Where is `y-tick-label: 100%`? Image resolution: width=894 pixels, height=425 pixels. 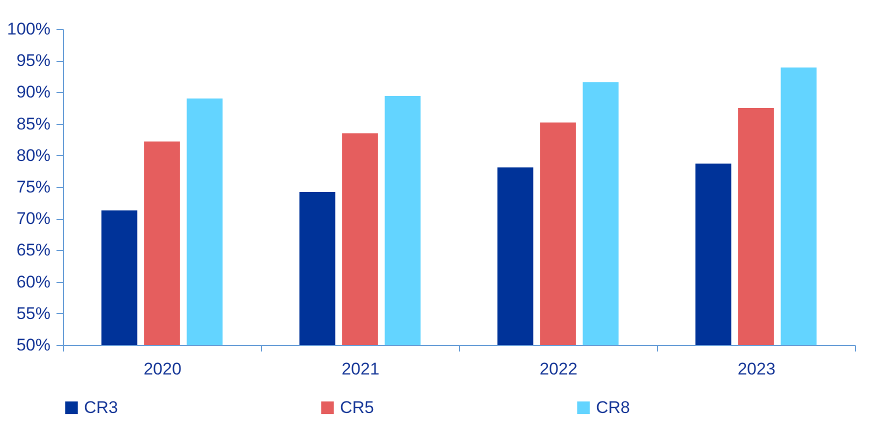
y-tick-label: 100% is located at coordinates (28, 29).